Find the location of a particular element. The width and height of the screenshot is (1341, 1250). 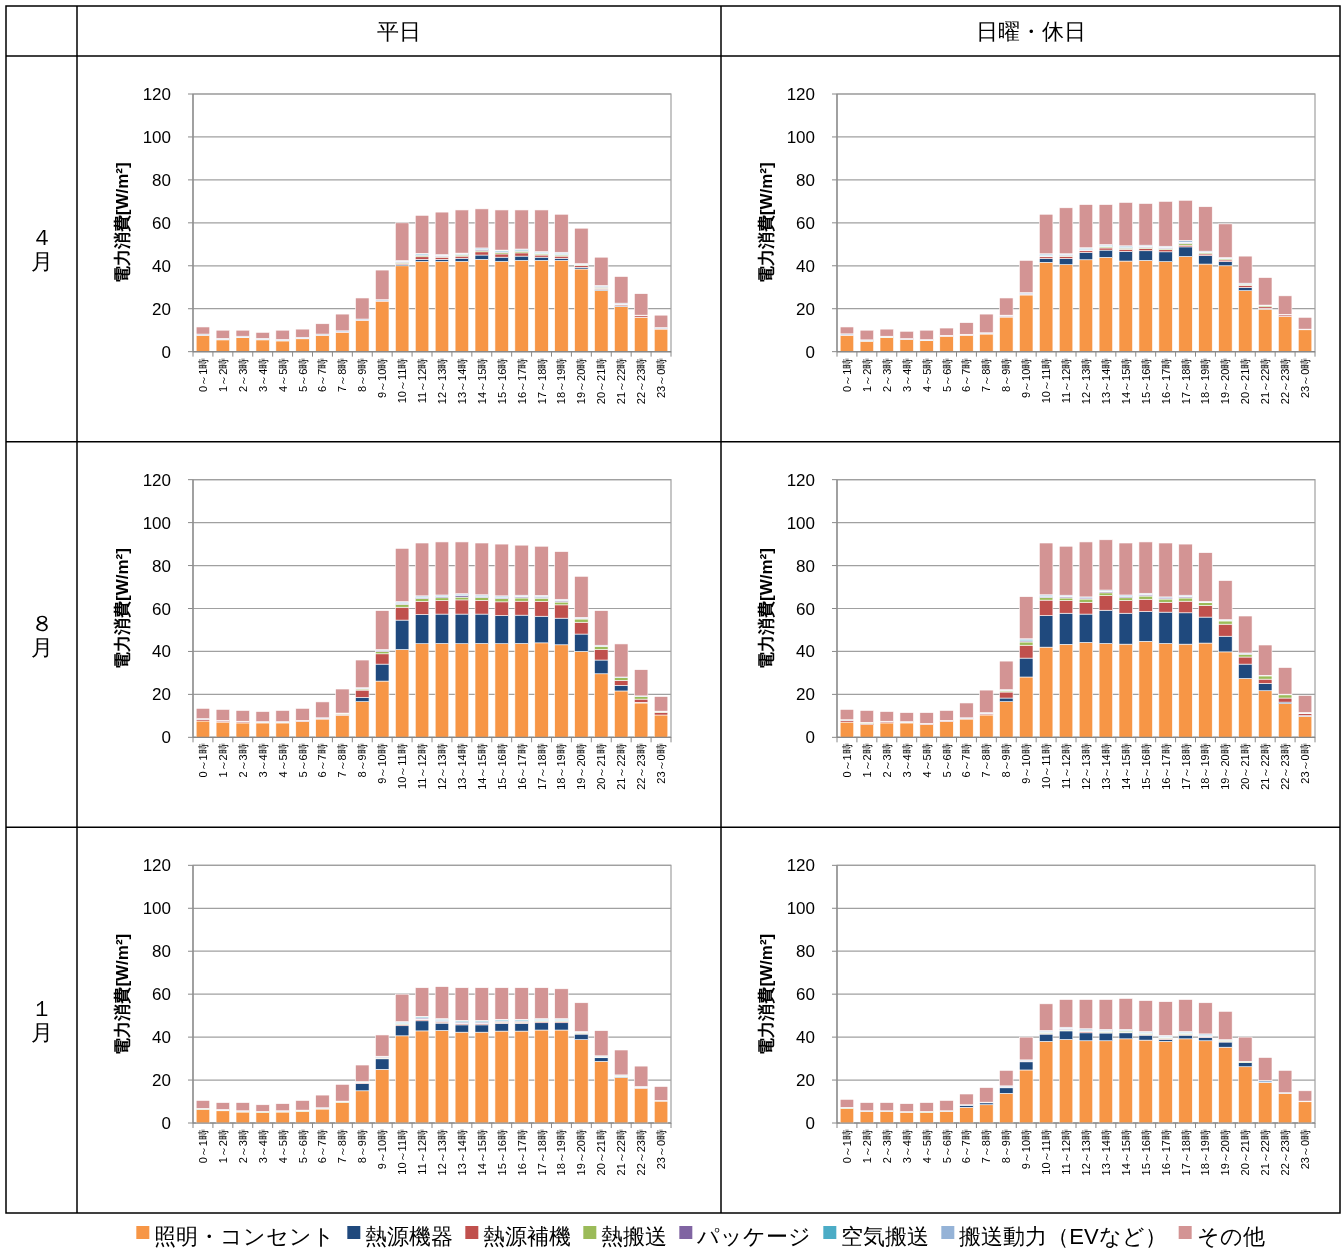

legend-label: パッケージ is located at coordinates (754, 1236).